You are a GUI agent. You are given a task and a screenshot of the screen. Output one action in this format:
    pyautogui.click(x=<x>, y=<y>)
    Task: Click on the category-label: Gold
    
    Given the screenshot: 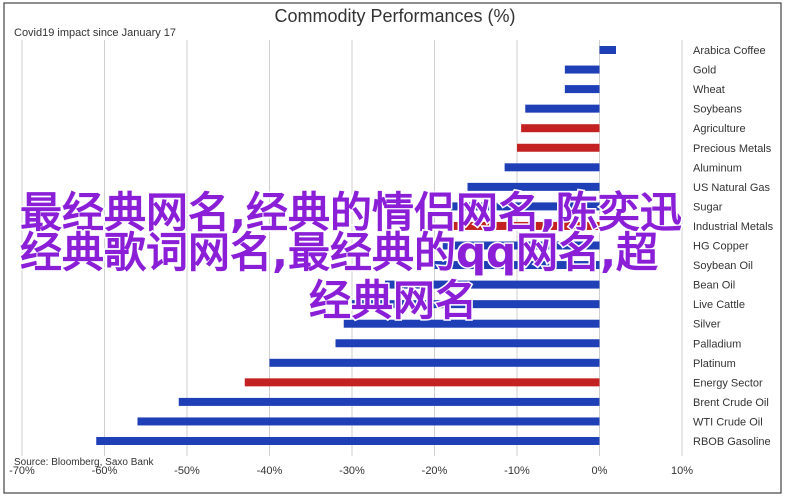 What is the action you would take?
    pyautogui.click(x=704, y=71)
    